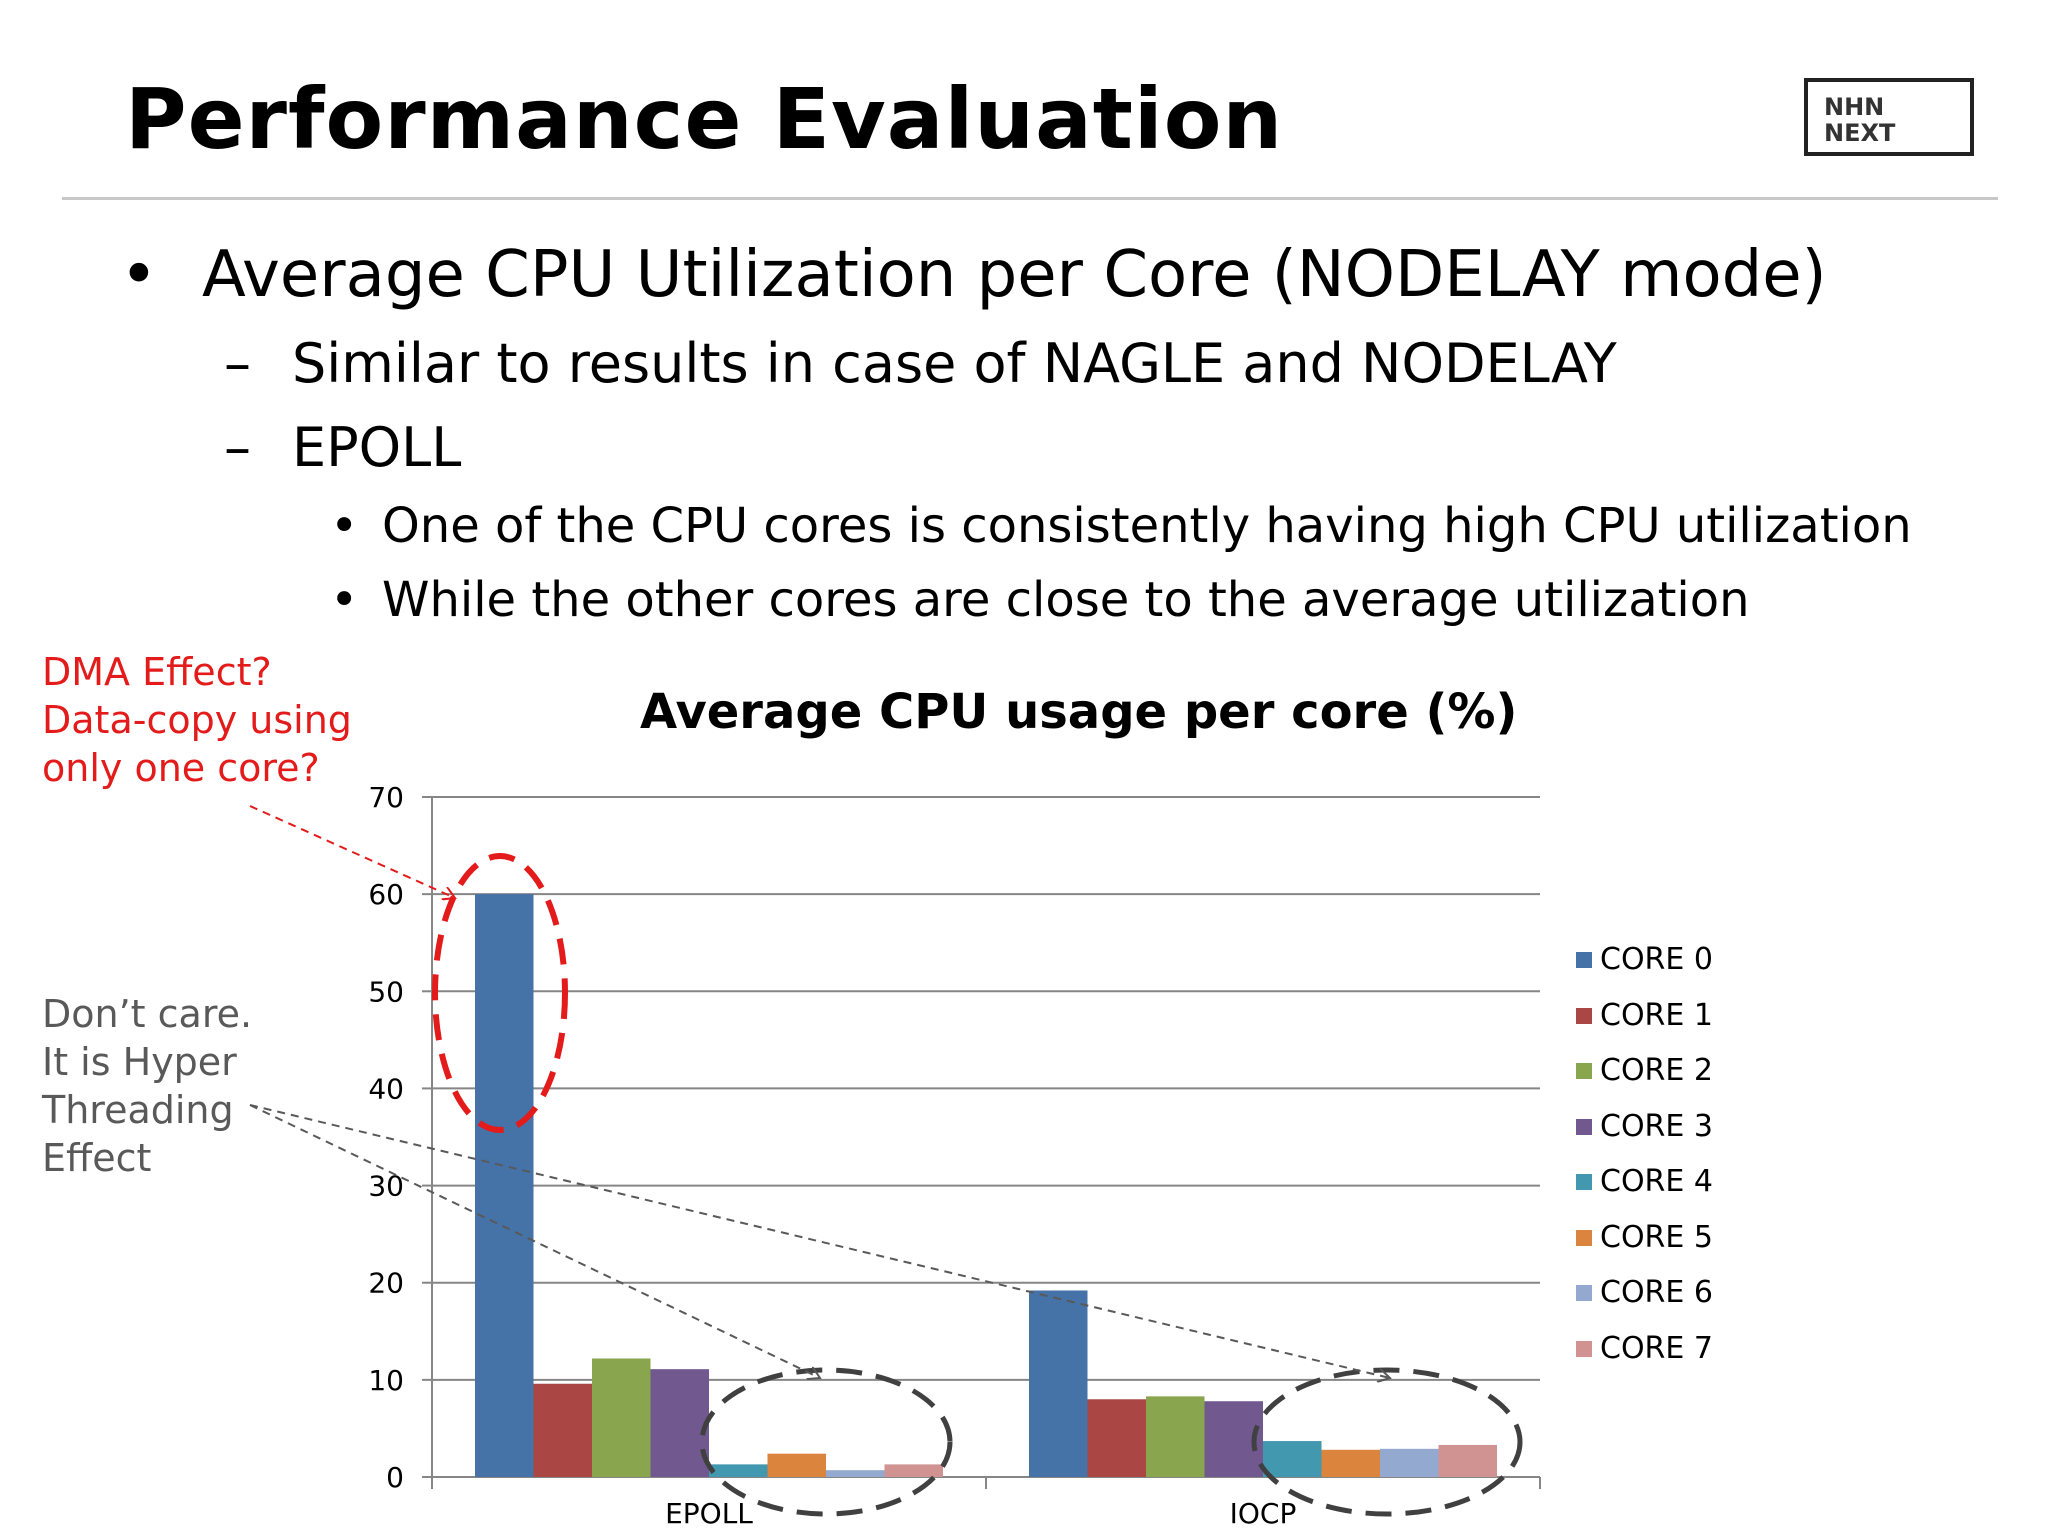  I want to click on y-tick-label: 20, so click(386, 1283).